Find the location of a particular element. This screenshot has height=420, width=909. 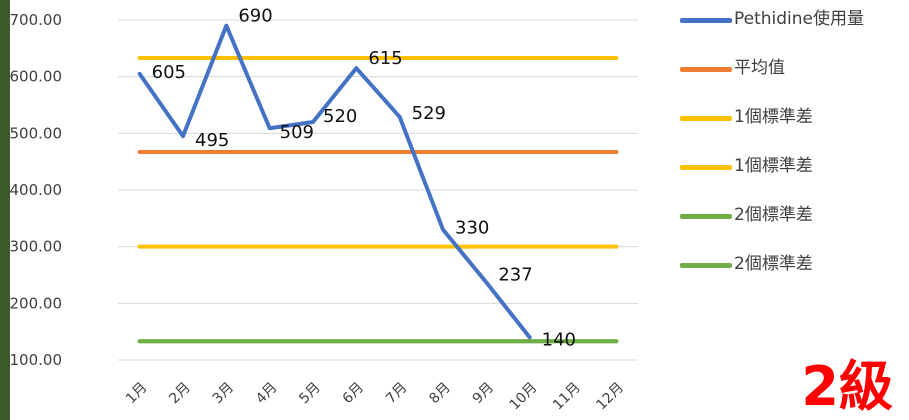

y-tick-label: 200.00 is located at coordinates (36, 303).